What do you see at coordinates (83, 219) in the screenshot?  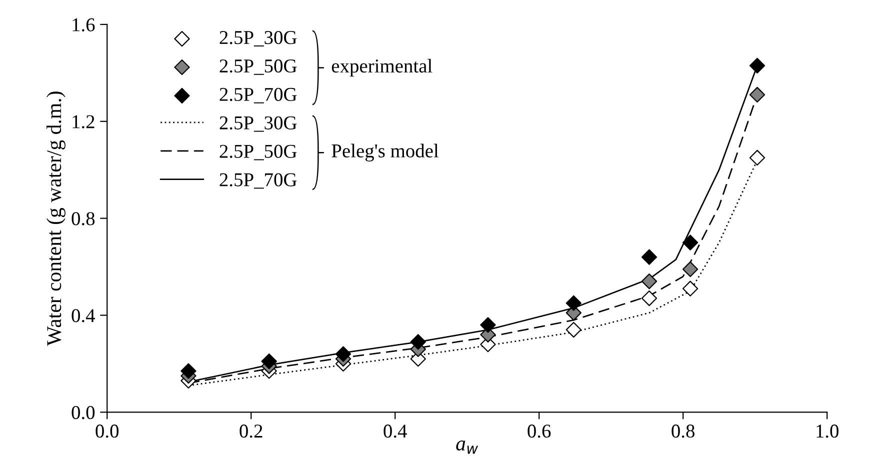 I see `y-tick-label: 0.8` at bounding box center [83, 219].